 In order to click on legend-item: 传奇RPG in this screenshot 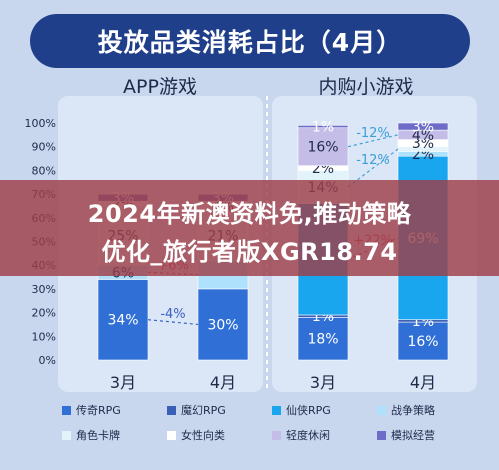, I will do `click(114, 410)`.